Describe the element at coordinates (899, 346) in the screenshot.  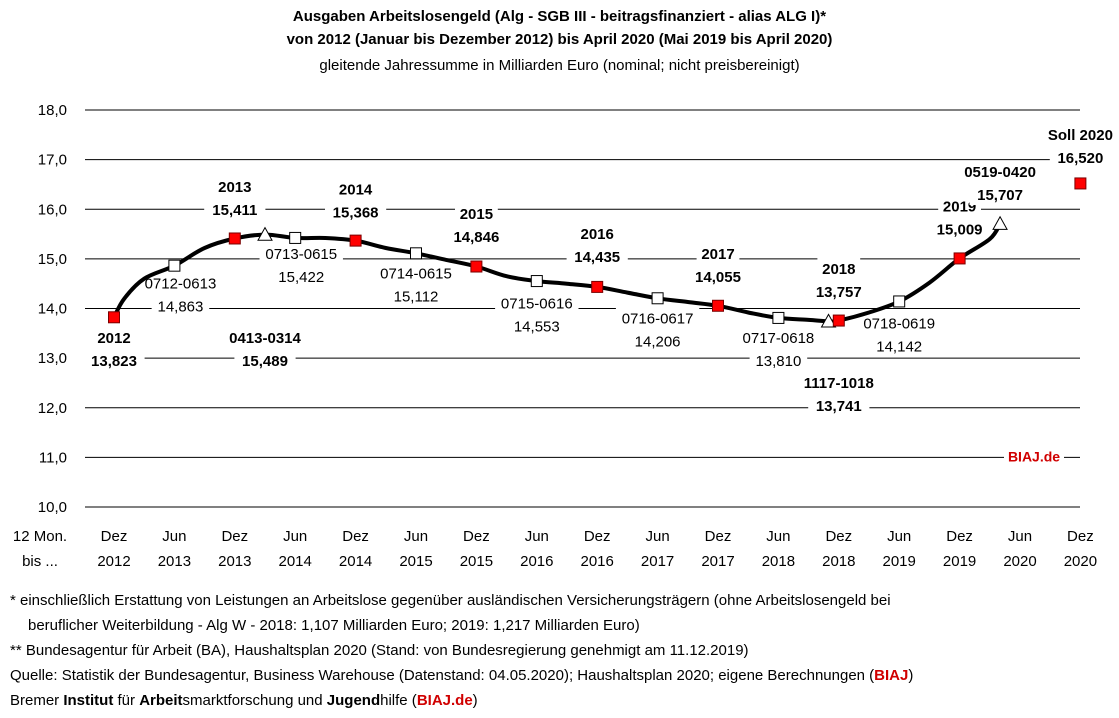
I see `data-label: 14,142` at that location.